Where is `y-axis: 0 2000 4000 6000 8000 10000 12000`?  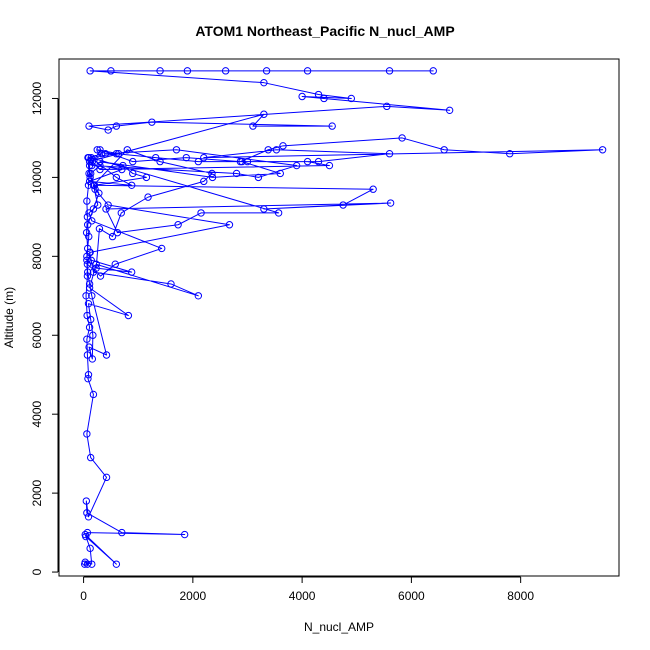
y-axis: 0 2000 4000 6000 8000 10000 12000 is located at coordinates (44, 328).